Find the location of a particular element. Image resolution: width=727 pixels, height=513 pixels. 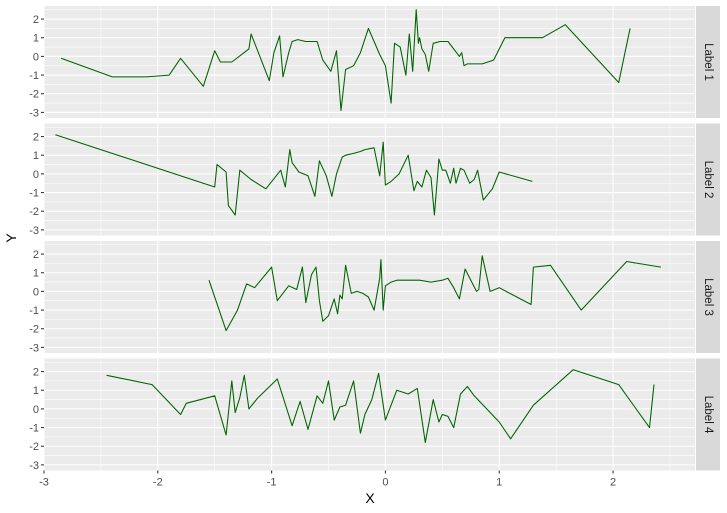

facet-strip-label: Label 4 is located at coordinates (708, 415).